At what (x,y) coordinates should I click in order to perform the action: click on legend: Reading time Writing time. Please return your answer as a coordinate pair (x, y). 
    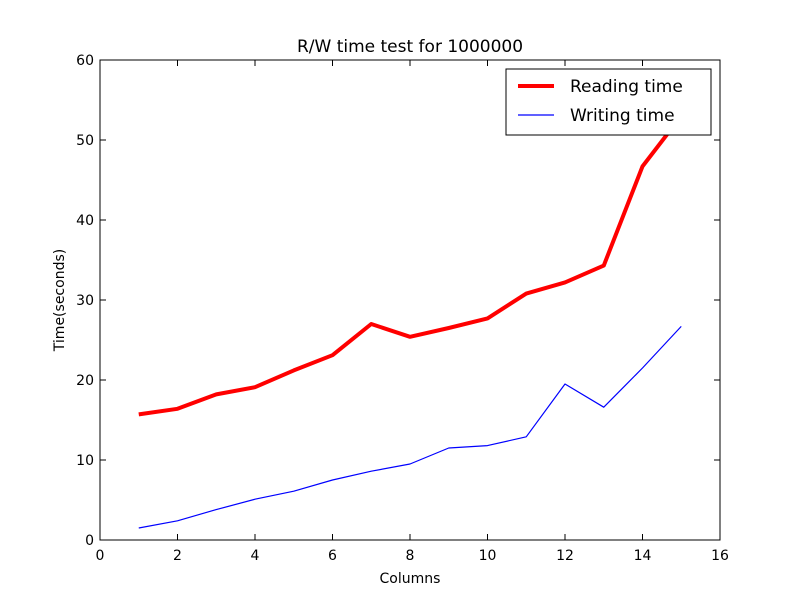
    Looking at the image, I should click on (608, 102).